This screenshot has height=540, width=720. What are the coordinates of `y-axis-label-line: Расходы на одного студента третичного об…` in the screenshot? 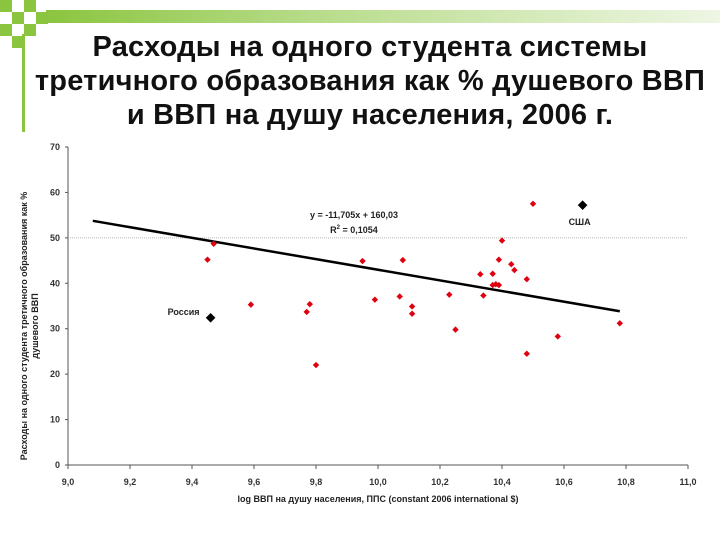 It's located at (24, 326).